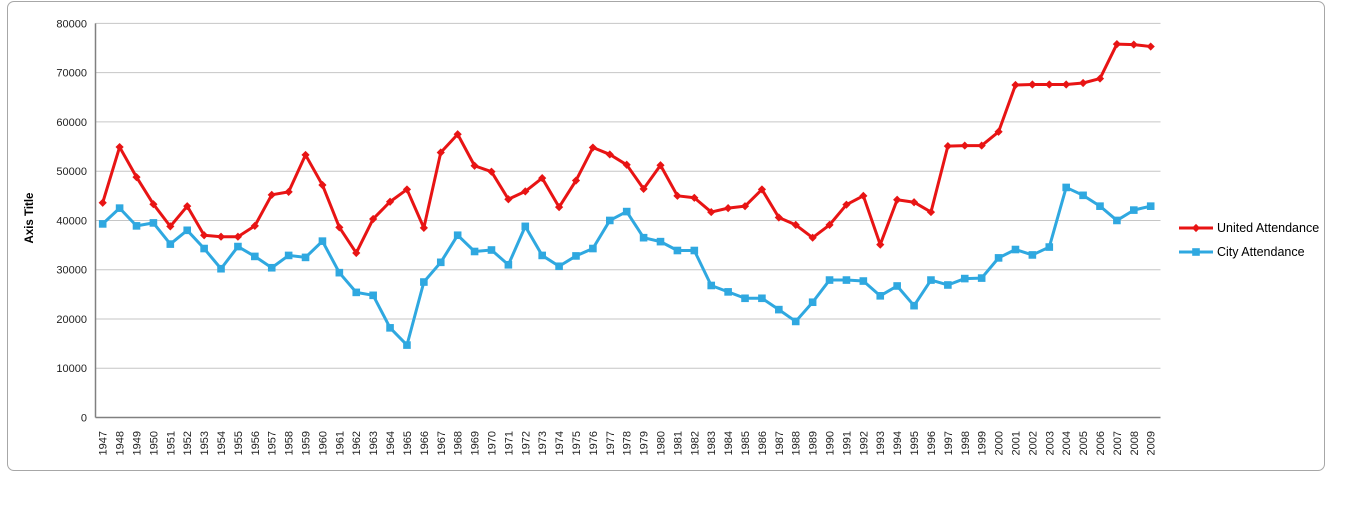  I want to click on x-axis-tick-label: 1977, so click(611, 443).